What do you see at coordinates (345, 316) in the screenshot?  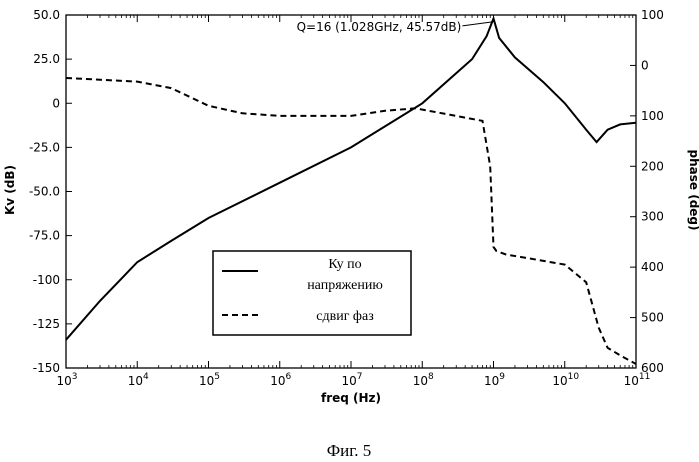 I see `legend-label-phase: сдвиг фаз` at bounding box center [345, 316].